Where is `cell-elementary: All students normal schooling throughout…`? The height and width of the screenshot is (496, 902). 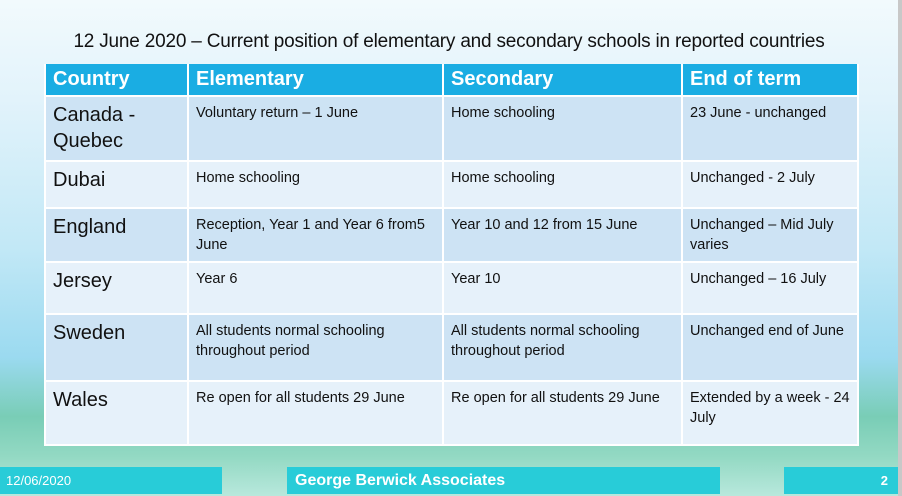 cell-elementary: All students normal schooling throughout… is located at coordinates (315, 347).